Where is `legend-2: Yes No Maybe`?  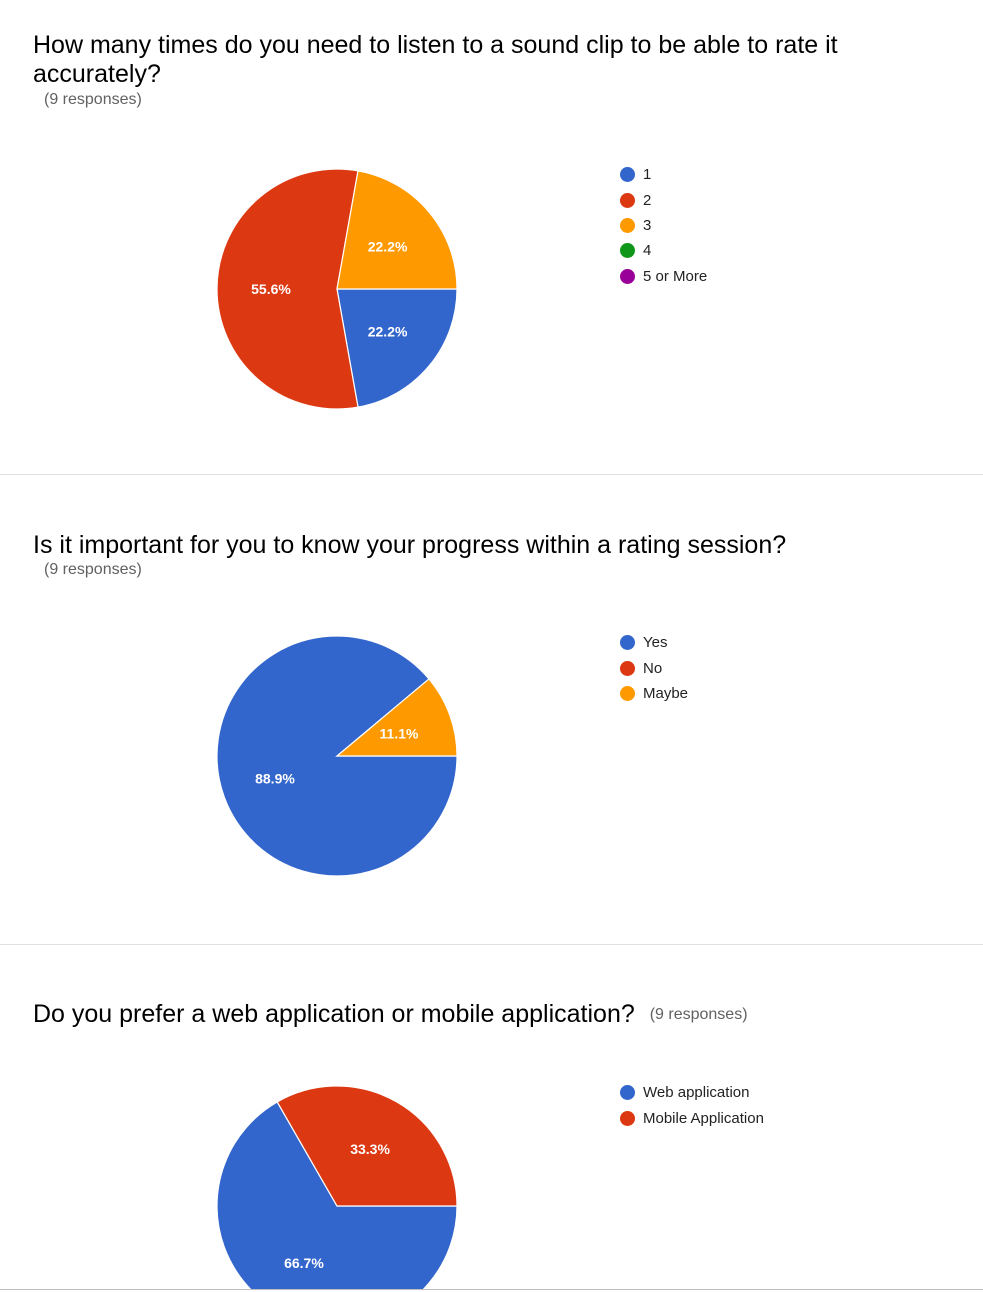
legend-2: Yes No Maybe is located at coordinates (654, 668).